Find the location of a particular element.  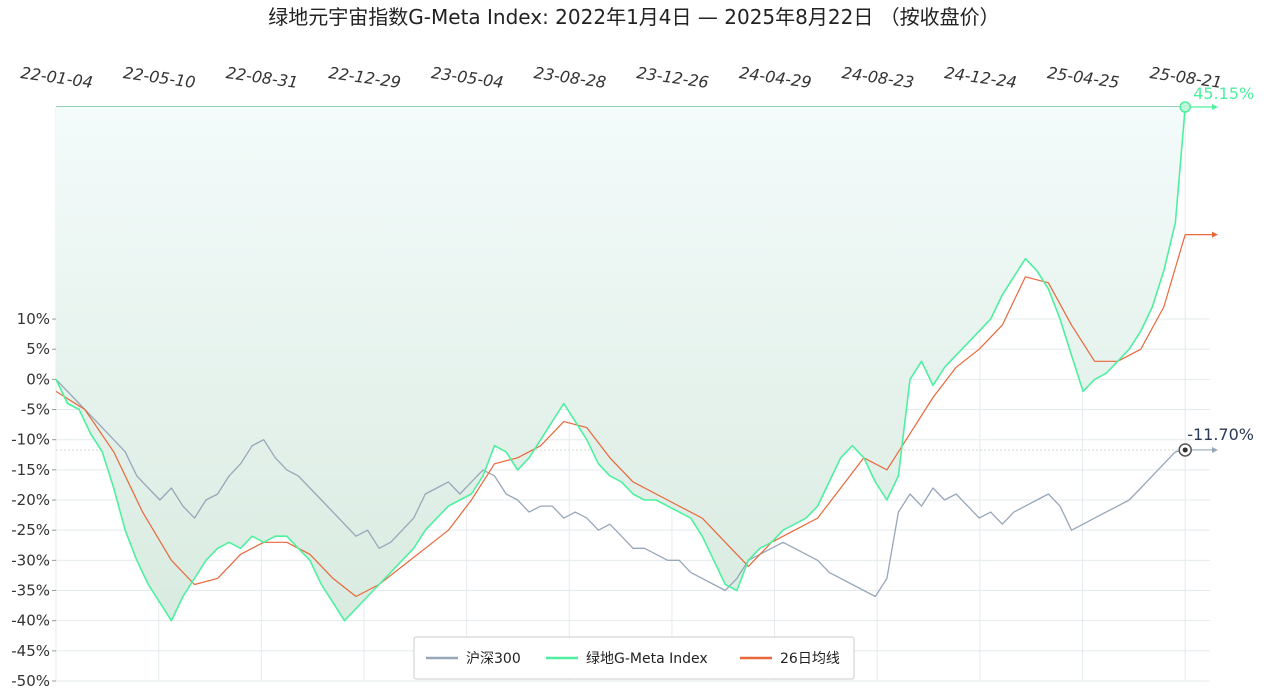

x-tick-label: 22-12-29 is located at coordinates (364, 77).